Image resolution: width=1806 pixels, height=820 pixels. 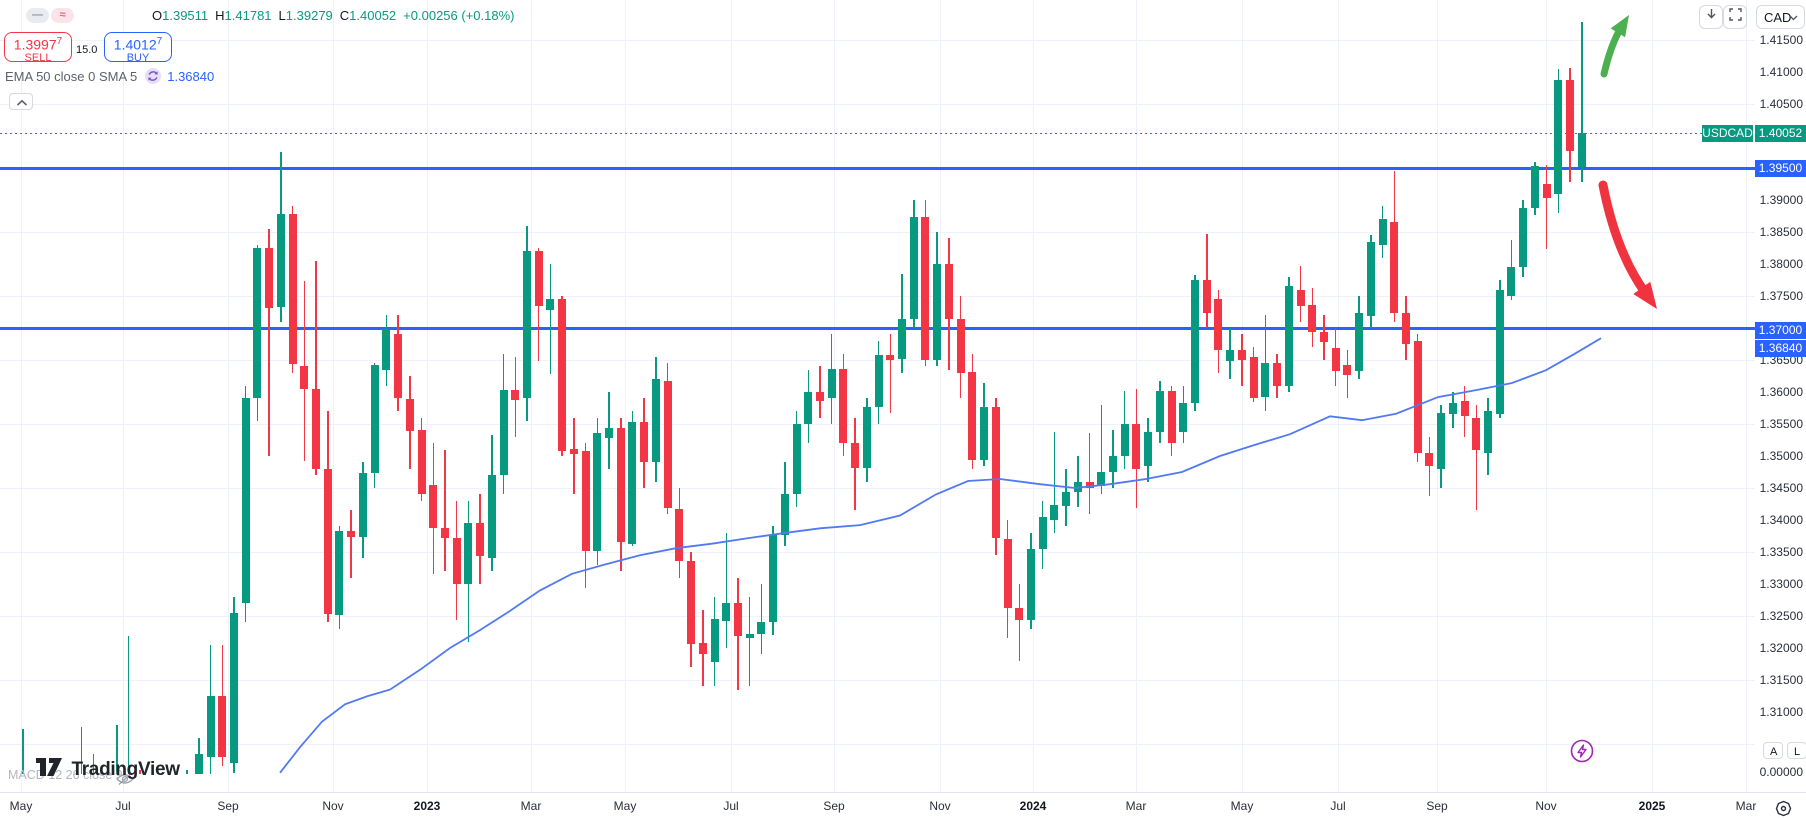 What do you see at coordinates (1781, 552) in the screenshot?
I see `price-axis-label: 1.33500` at bounding box center [1781, 552].